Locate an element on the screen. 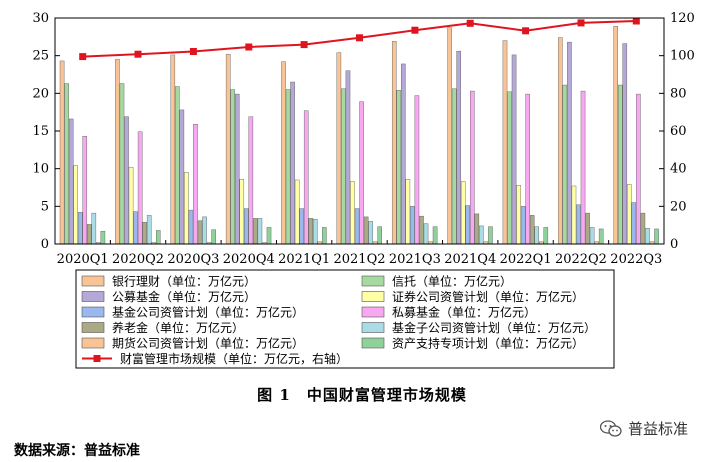 The image size is (724, 462). bar-5-2020Q2 is located at coordinates (135, 228).